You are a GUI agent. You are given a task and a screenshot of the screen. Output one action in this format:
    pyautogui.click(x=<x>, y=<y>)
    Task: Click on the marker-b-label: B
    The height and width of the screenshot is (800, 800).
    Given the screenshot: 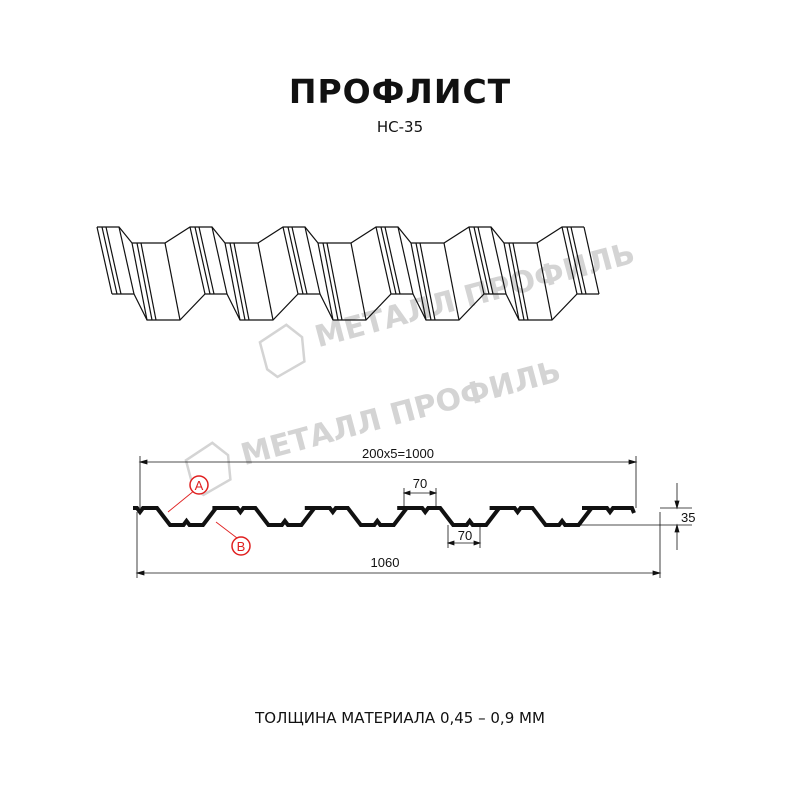 What is the action you would take?
    pyautogui.click(x=241, y=546)
    